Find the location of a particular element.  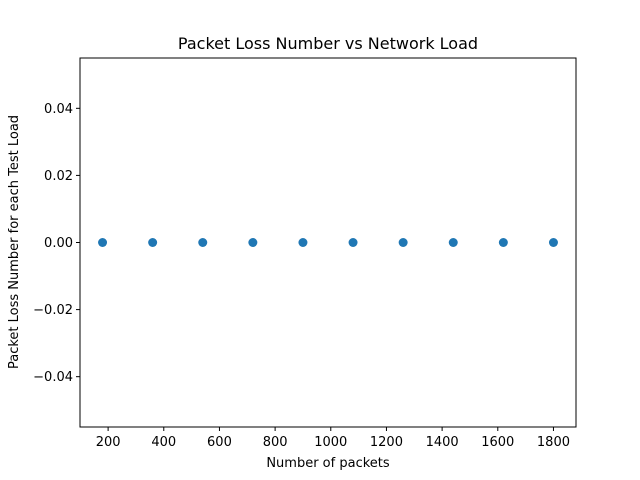

x-tick-label: 600 is located at coordinates (219, 442).